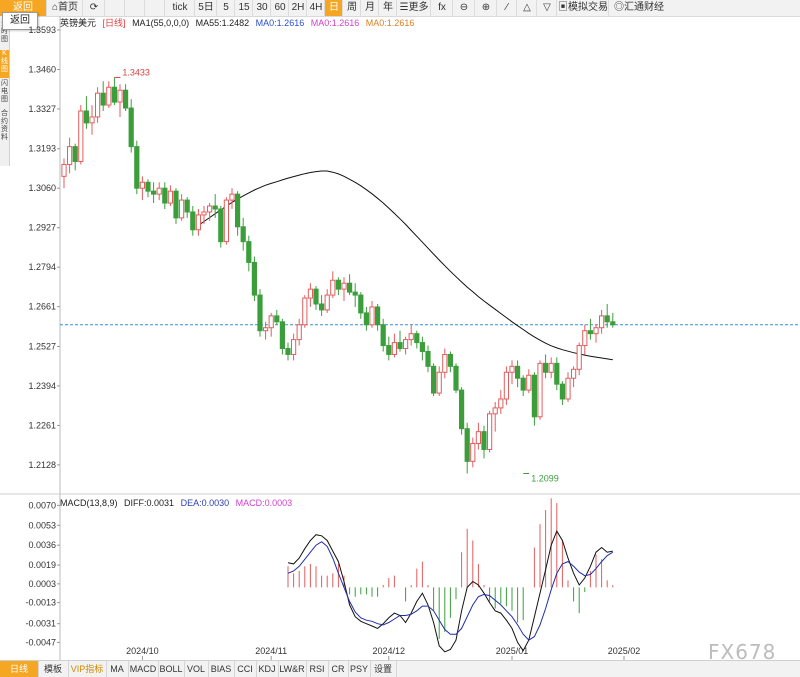 This screenshot has height=677, width=800. I want to click on toolbar-item-25: ◎汇通财经, so click(638, 8).